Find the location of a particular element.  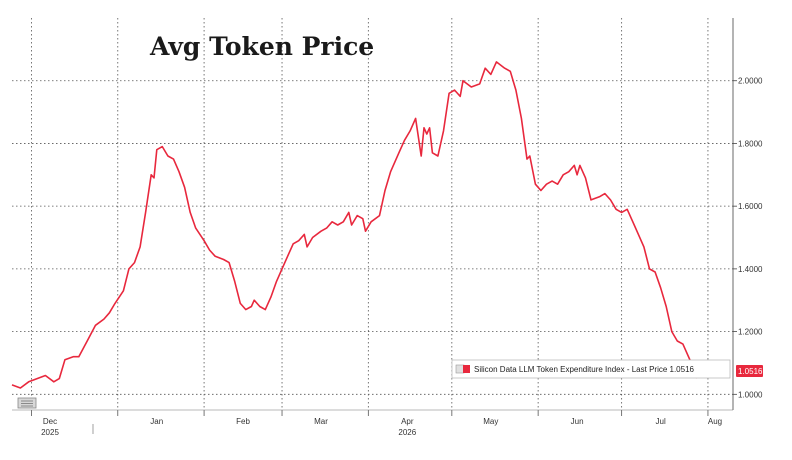

y-tick-label: 1.6000 is located at coordinates (750, 206).